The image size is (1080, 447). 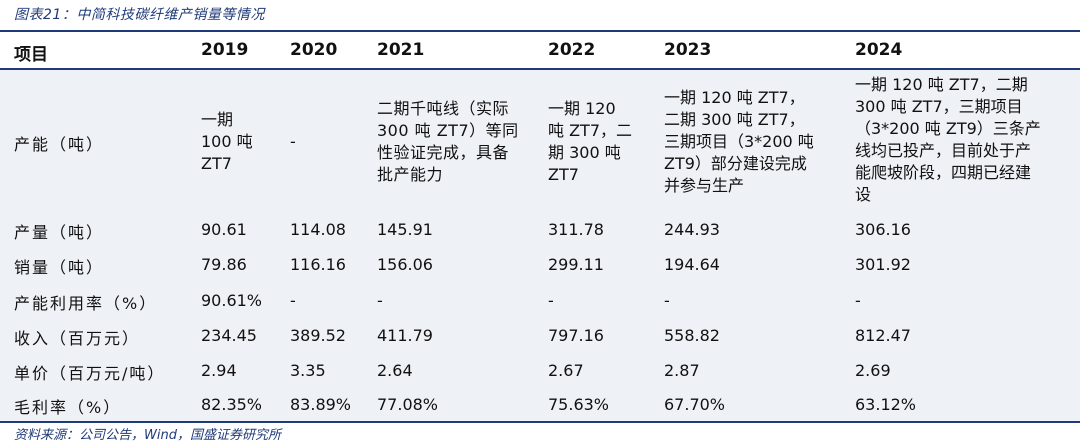 What do you see at coordinates (695, 404) in the screenshot?
I see `cell-margin-2023: 67.70%` at bounding box center [695, 404].